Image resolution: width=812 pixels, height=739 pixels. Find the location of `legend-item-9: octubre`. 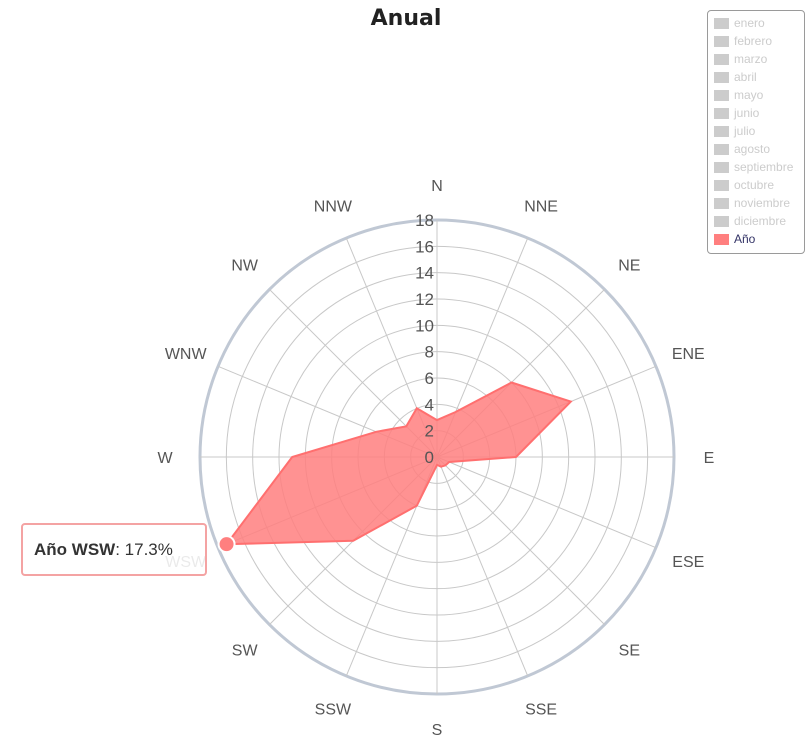

legend-item-9: octubre is located at coordinates (759, 185).